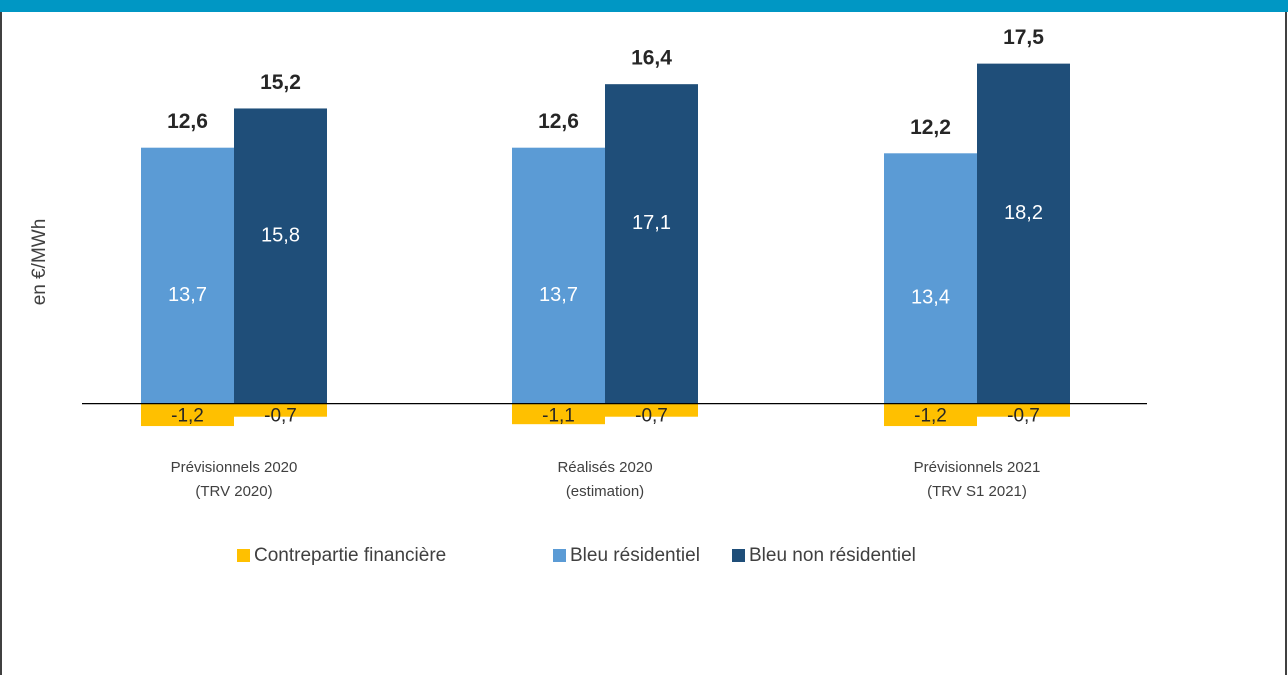 The height and width of the screenshot is (675, 1288). What do you see at coordinates (651, 58) in the screenshot?
I see `total-label: 16,4` at bounding box center [651, 58].